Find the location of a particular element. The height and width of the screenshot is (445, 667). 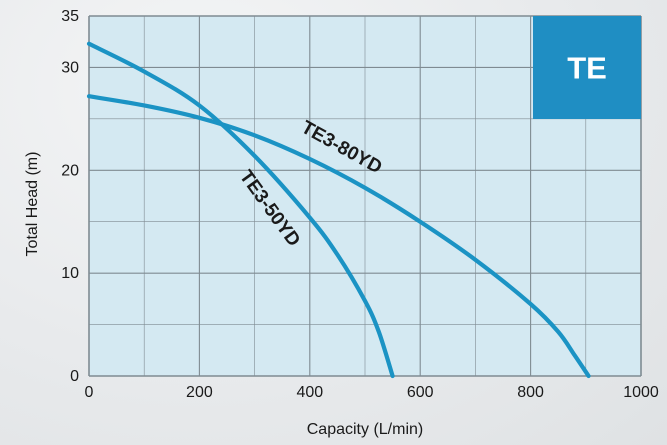

y-tick-label: 35 is located at coordinates (70, 16).